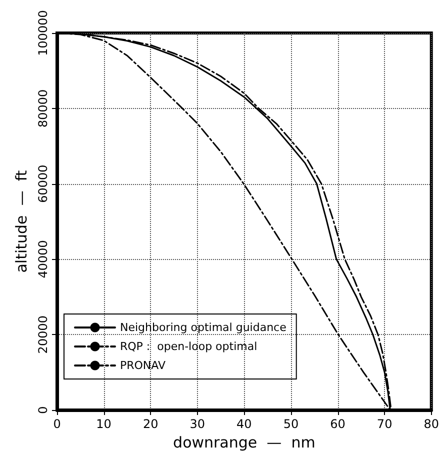 The image size is (442, 457). Describe the element at coordinates (43, 259) in the screenshot. I see `y-tick-label: 40000` at that location.